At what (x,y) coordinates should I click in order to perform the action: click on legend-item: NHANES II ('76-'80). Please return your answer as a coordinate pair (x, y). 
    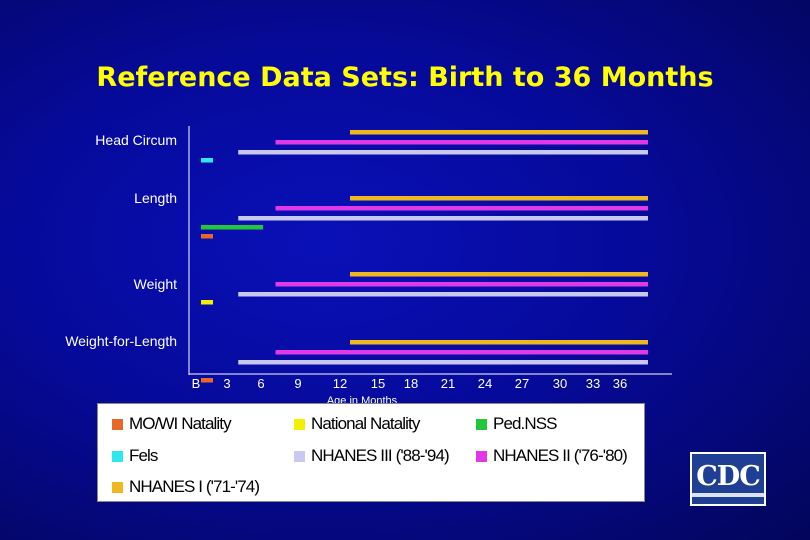
    Looking at the image, I should click on (552, 456).